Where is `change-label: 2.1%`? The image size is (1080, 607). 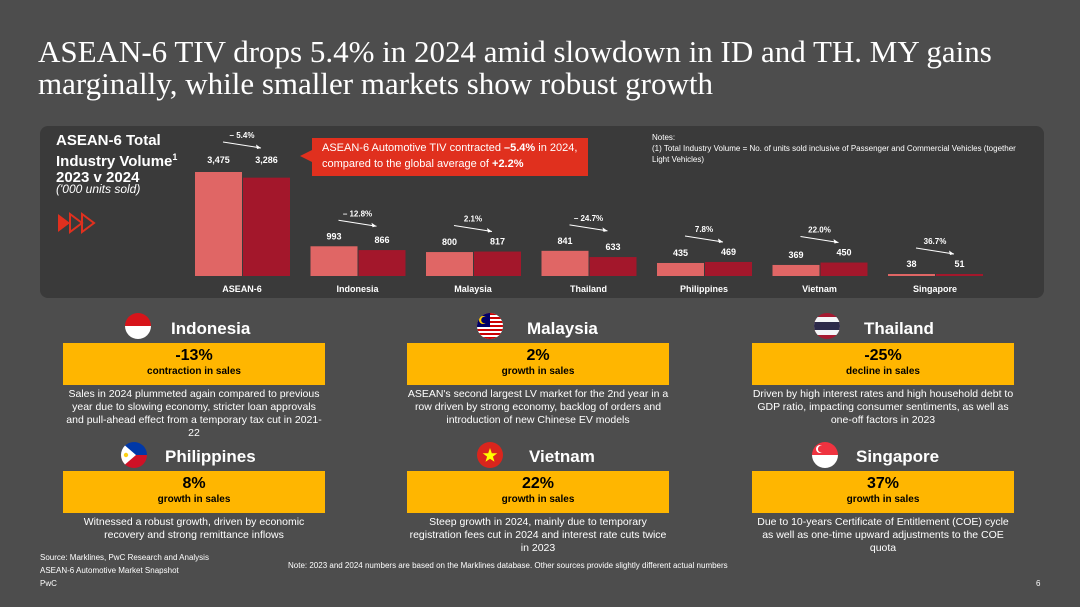
change-label: 2.1% is located at coordinates (473, 219).